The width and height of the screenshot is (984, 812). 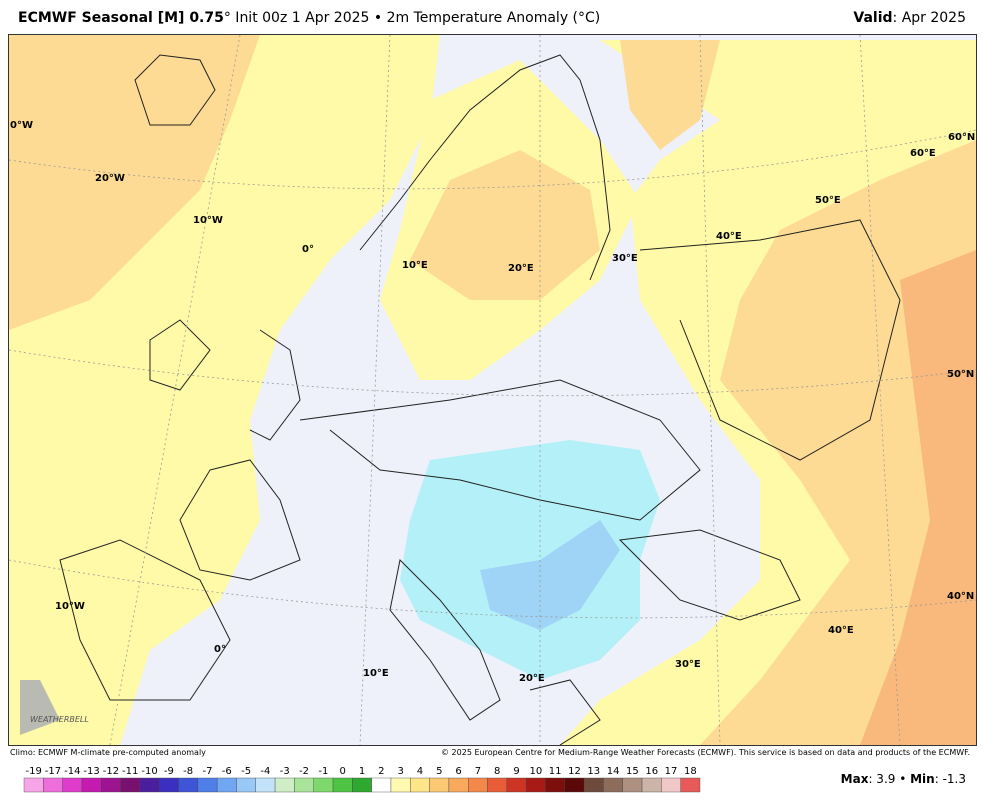 I want to click on colorbar-label: -8, so click(x=188, y=771).